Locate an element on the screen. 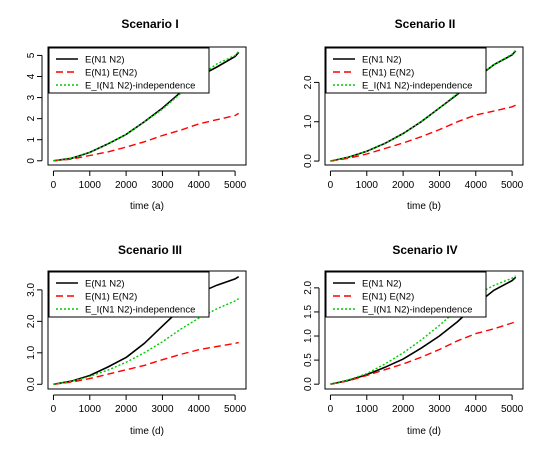 The width and height of the screenshot is (550, 450). y-tick-label: 2 is located at coordinates (31, 118).